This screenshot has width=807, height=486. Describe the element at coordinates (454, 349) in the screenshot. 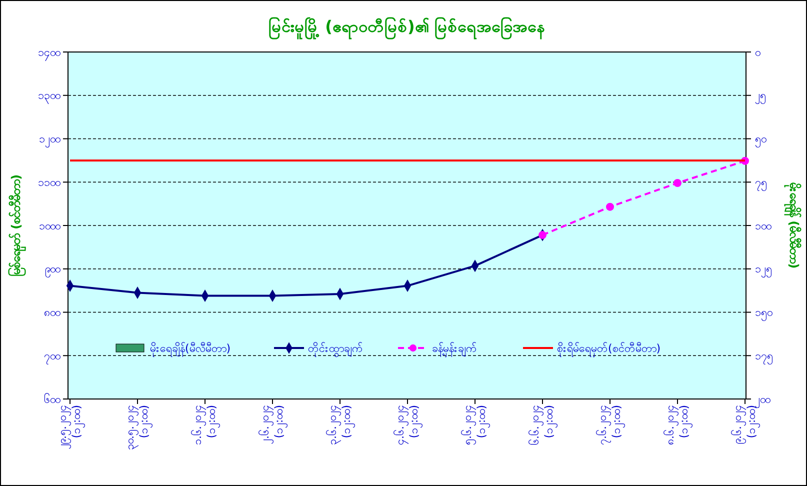

I see `legend-label: ခန့်မှန်းချက်` at that location.